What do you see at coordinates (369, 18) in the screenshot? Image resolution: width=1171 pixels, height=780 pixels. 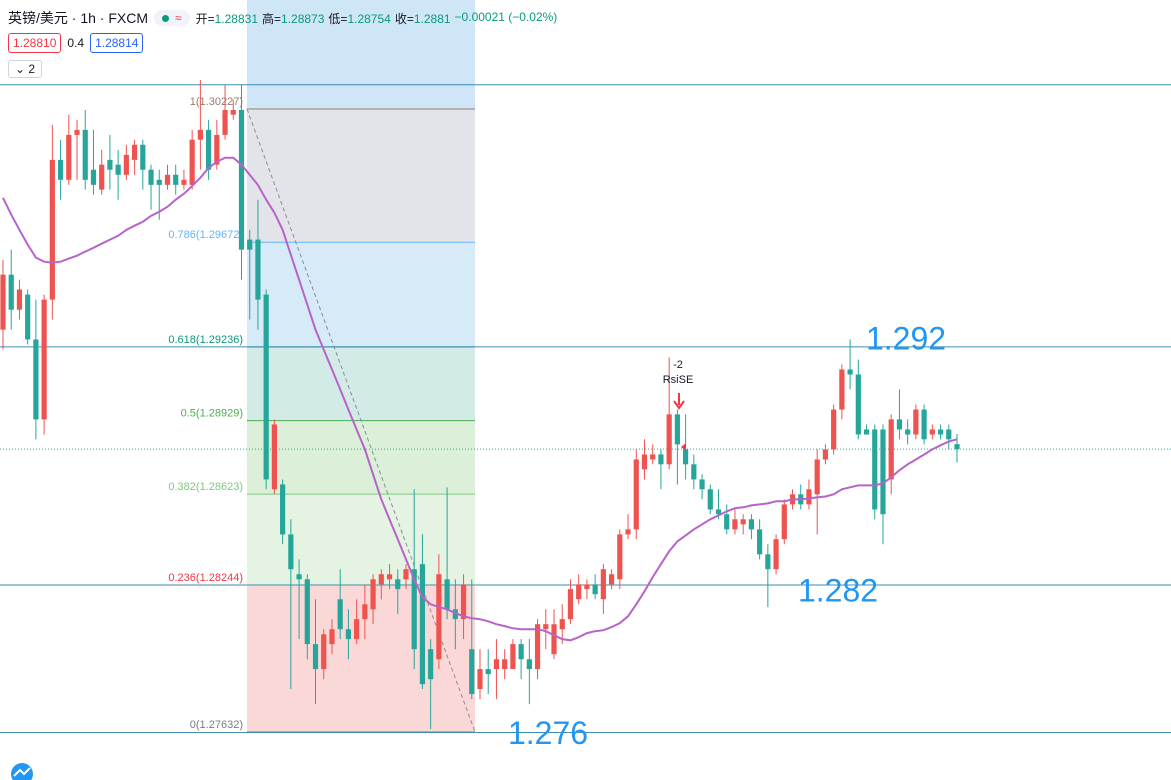 I see `ohlc-value: 1.28754` at bounding box center [369, 18].